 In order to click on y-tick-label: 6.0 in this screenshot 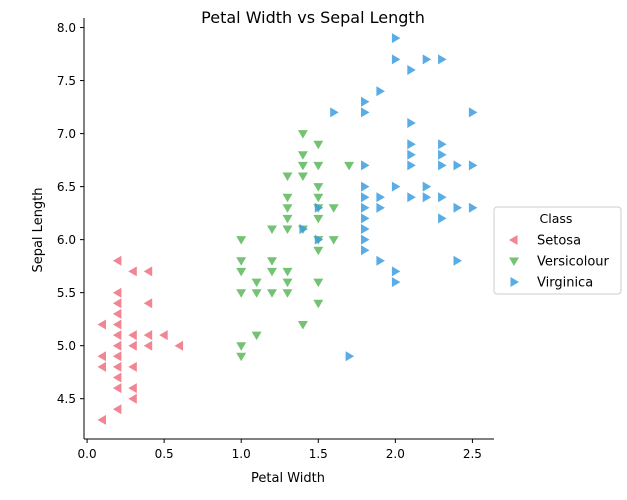, I will do `click(66, 240)`.